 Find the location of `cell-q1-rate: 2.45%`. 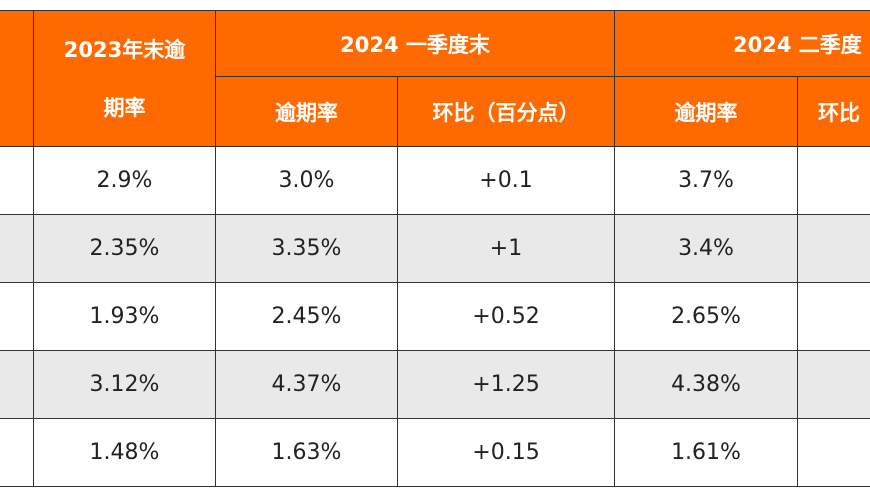

cell-q1-rate: 2.45% is located at coordinates (306, 316).